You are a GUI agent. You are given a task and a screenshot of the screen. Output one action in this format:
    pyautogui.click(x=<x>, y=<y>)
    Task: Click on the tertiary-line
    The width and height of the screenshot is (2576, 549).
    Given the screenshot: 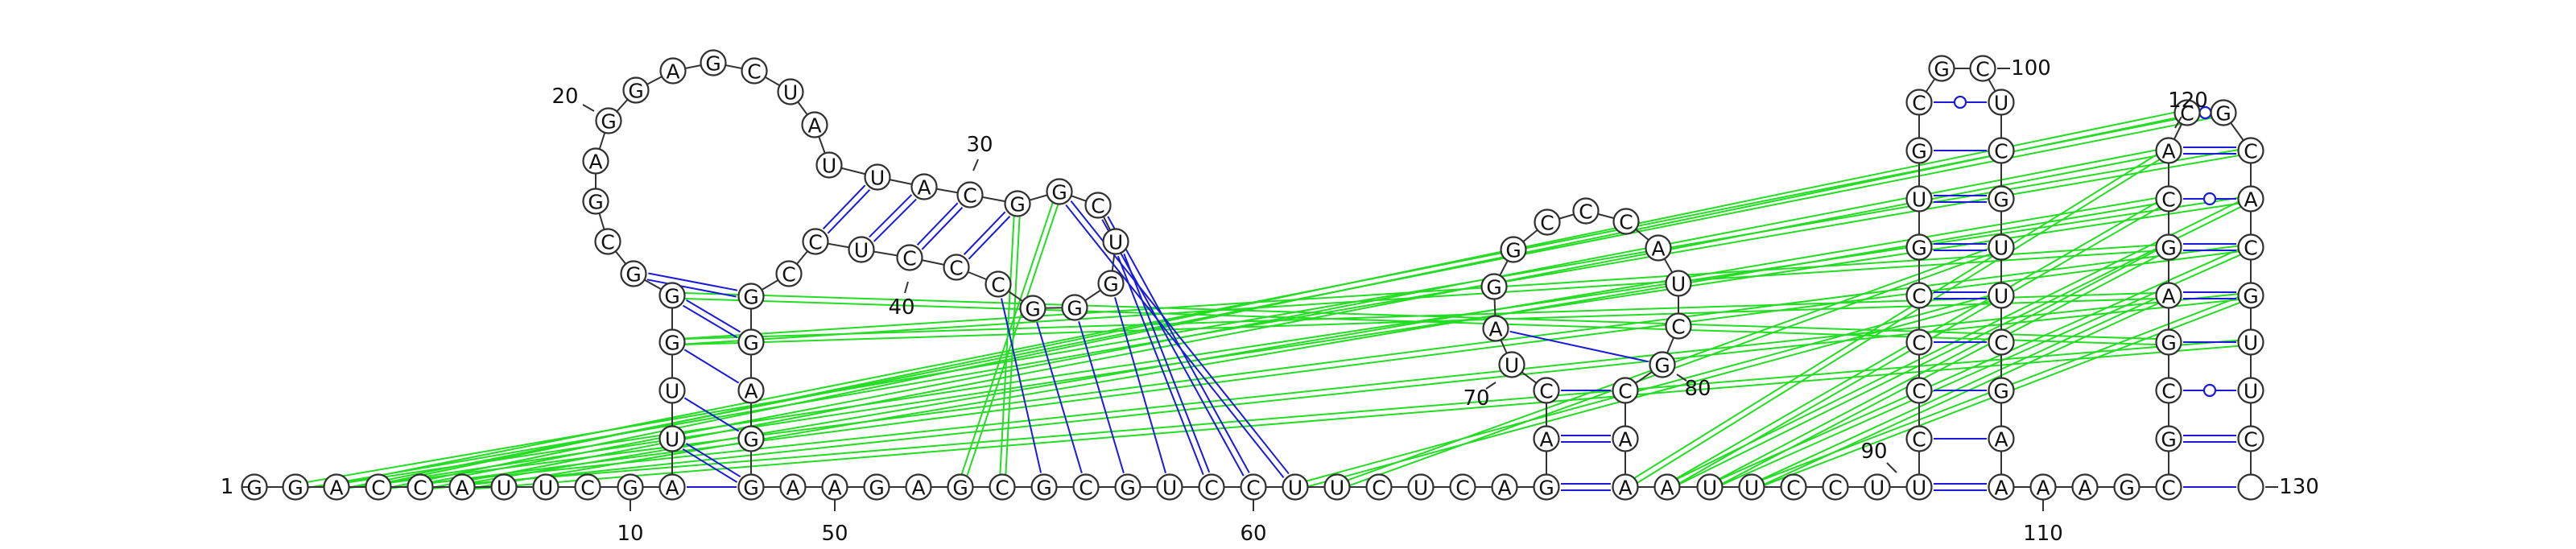 What is the action you would take?
    pyautogui.click(x=1961, y=394)
    